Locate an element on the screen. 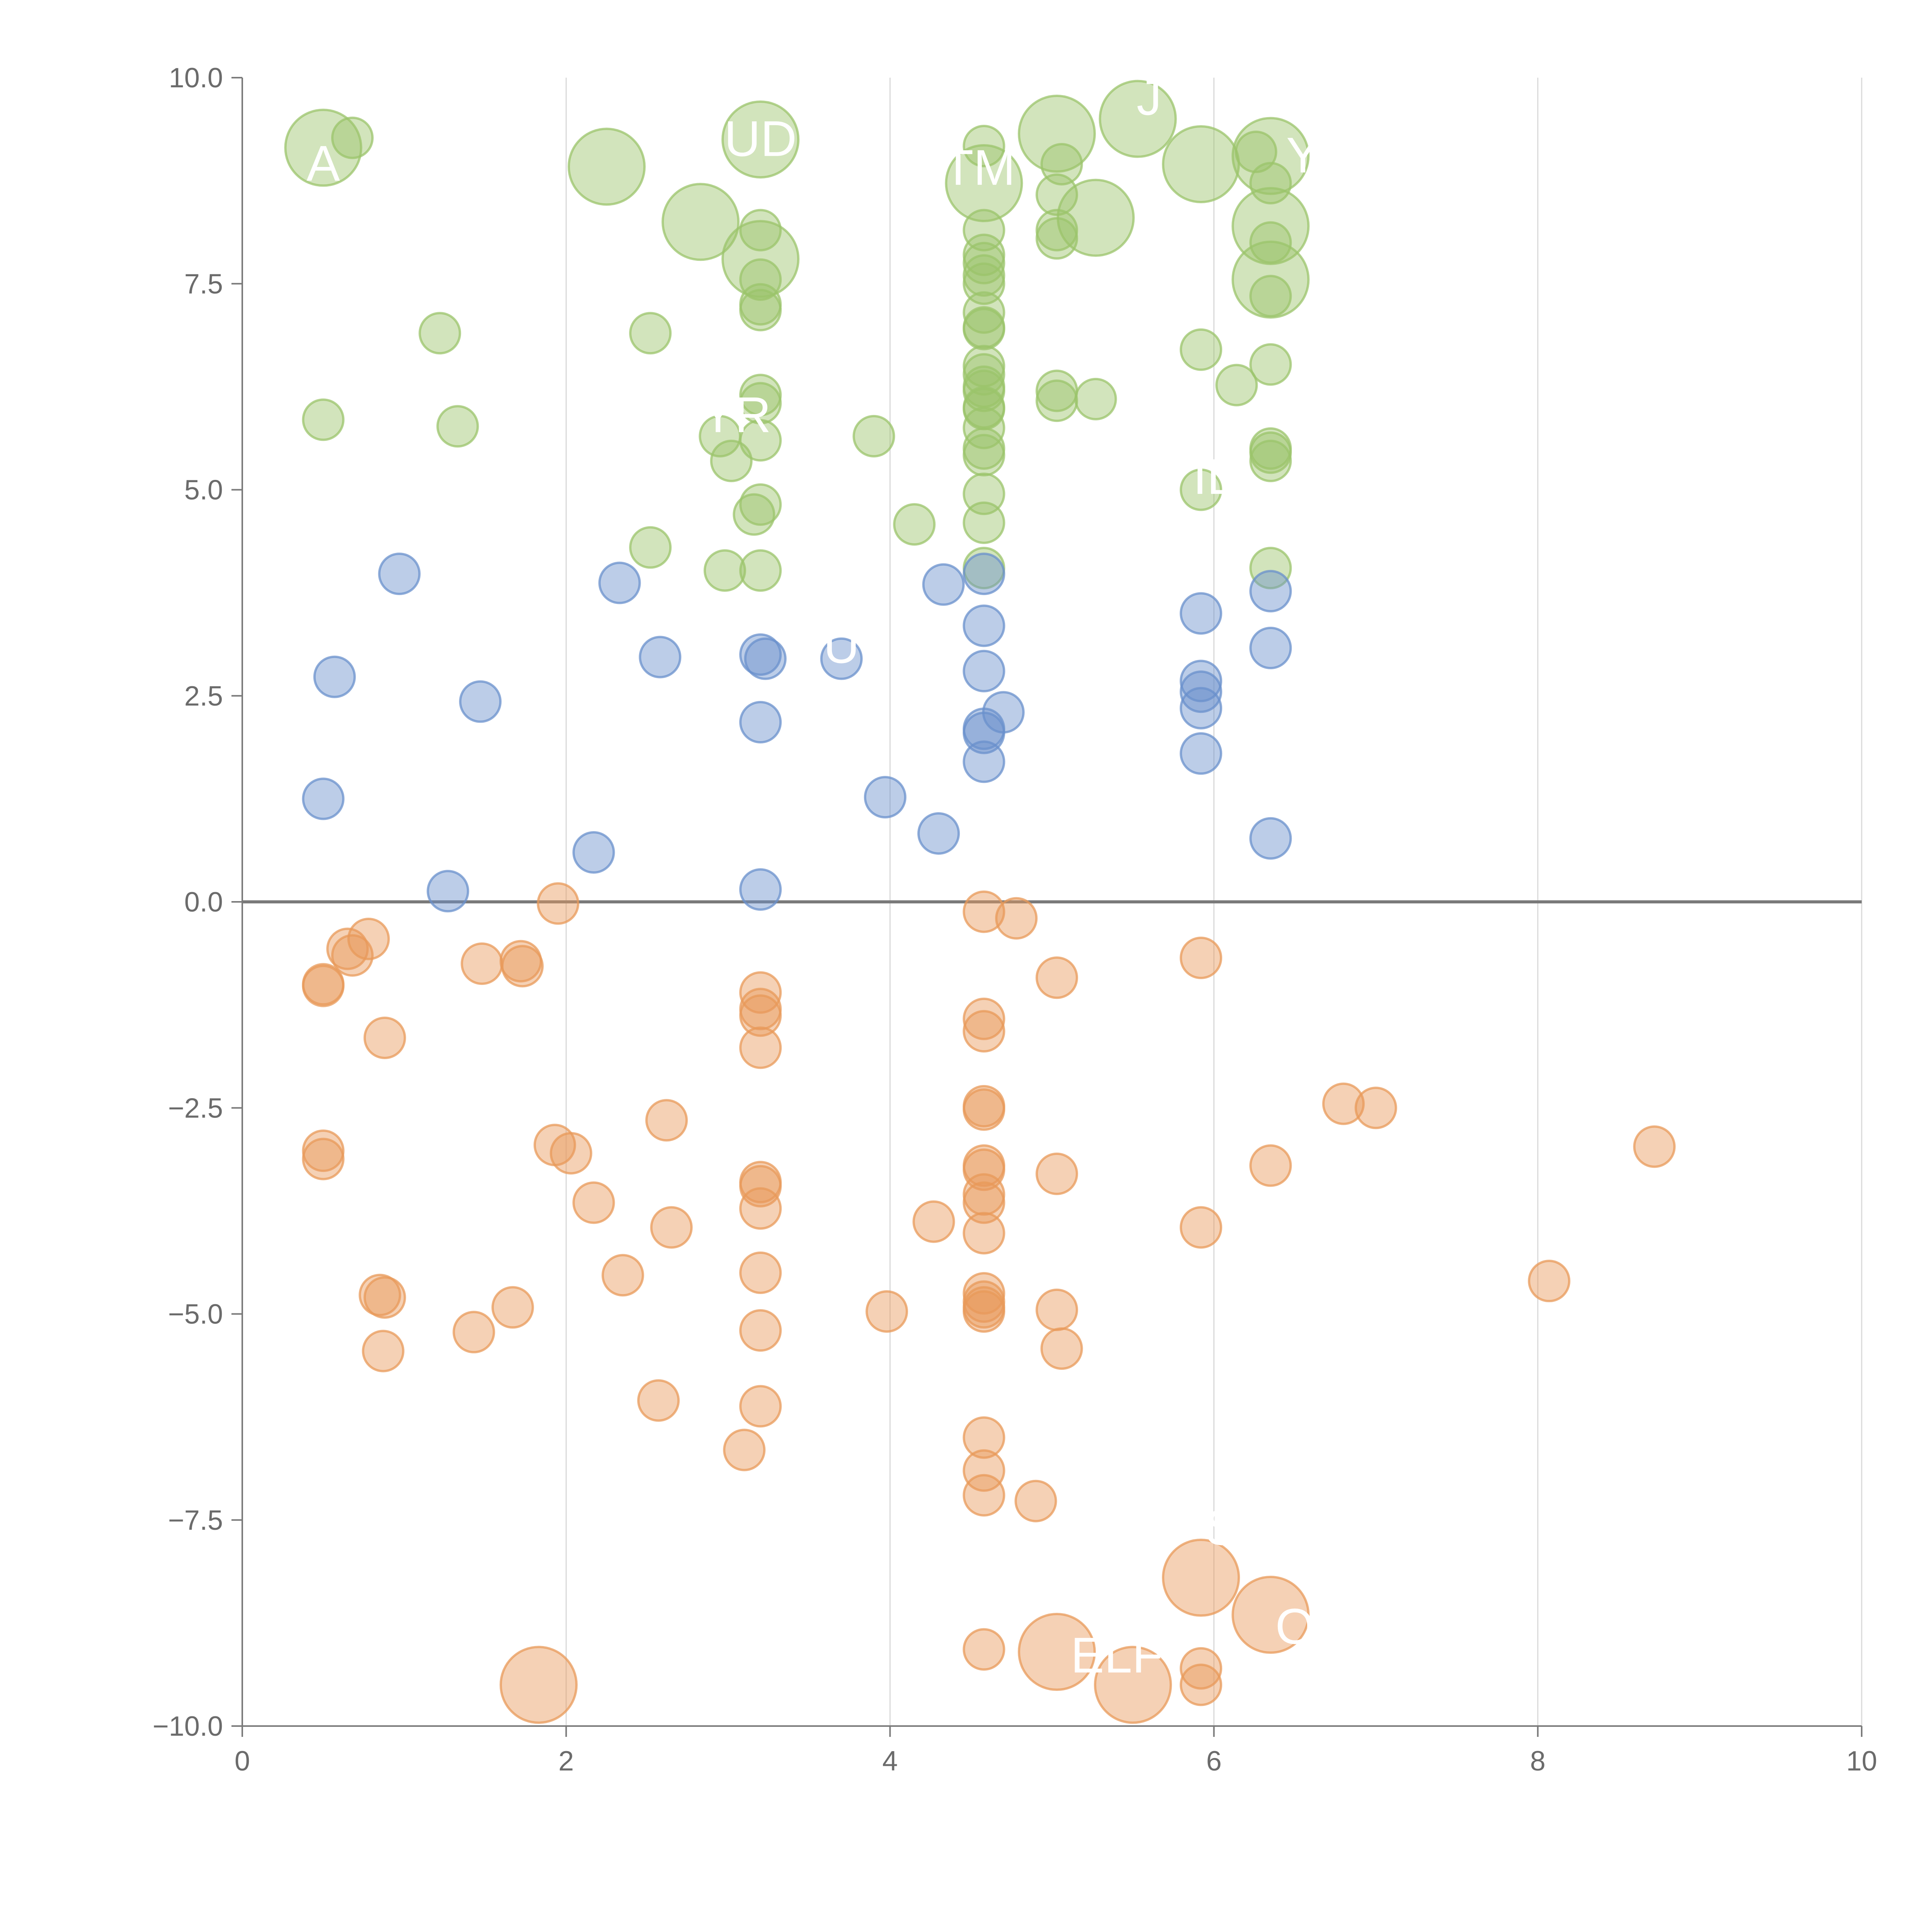 Image resolution: width=1932 pixels, height=1932 pixels. y-tick-label-0: 10.0 is located at coordinates (196, 78).